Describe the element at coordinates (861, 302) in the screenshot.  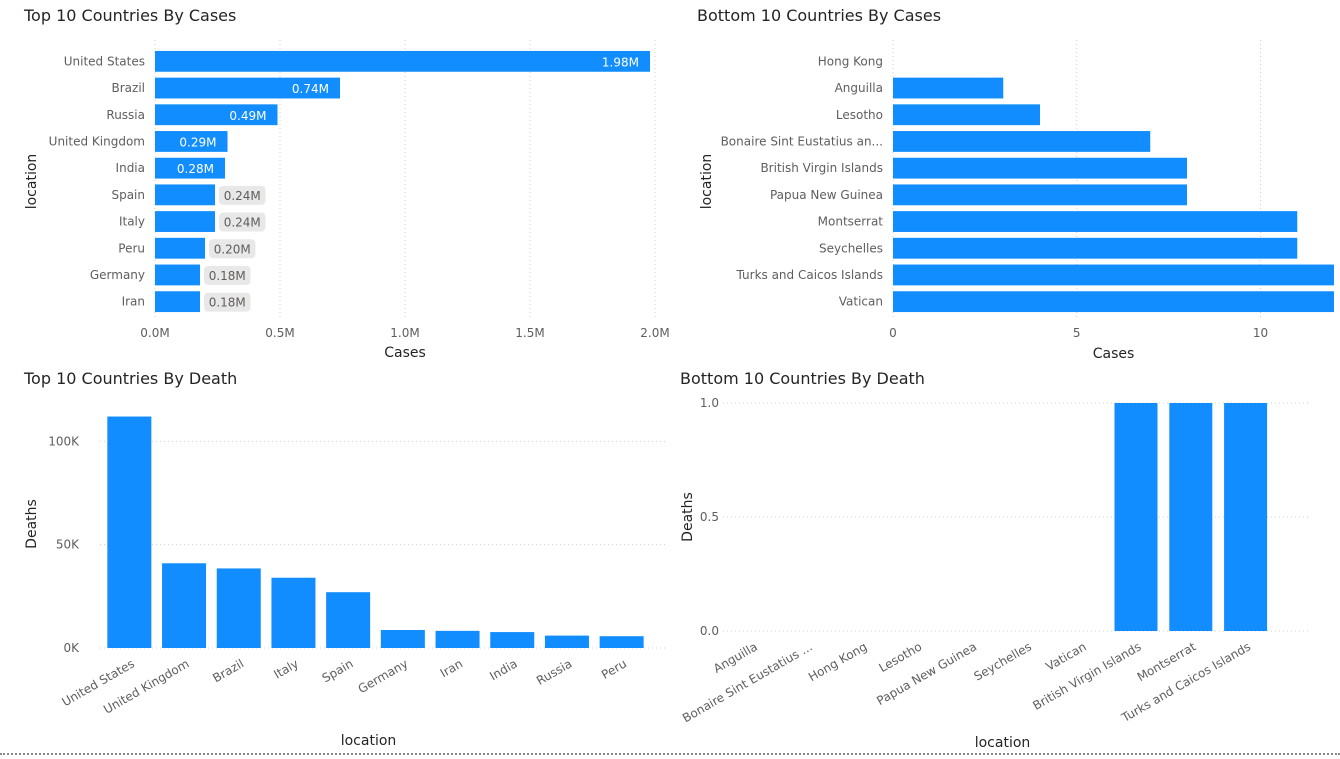
I see `y-tick-label: Vatican` at that location.